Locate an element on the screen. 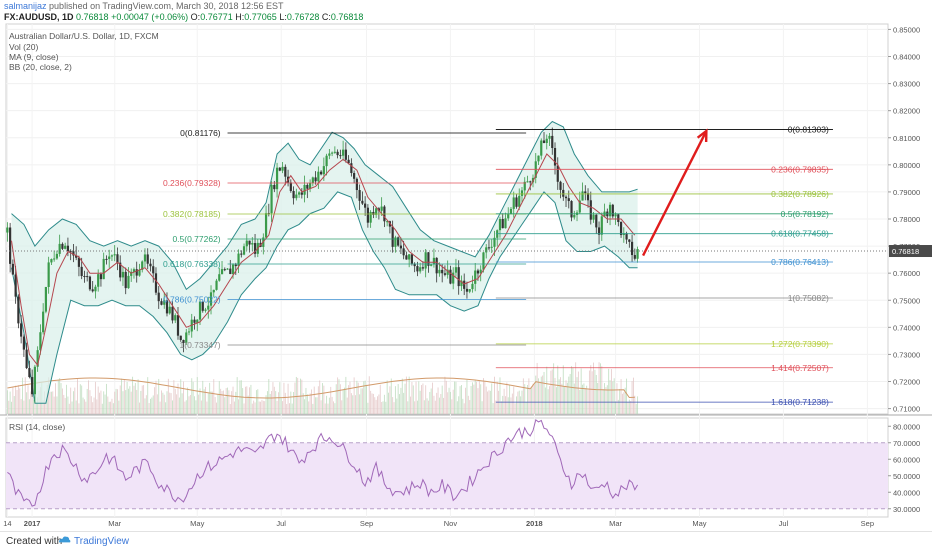 This screenshot has width=932, height=551. tradingview-link: TradingView is located at coordinates (102, 541).